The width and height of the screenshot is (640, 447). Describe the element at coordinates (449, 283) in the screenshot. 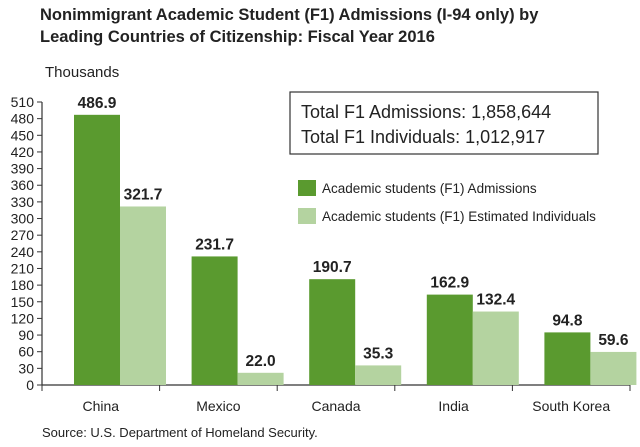

I see `data-label: 162.9` at that location.